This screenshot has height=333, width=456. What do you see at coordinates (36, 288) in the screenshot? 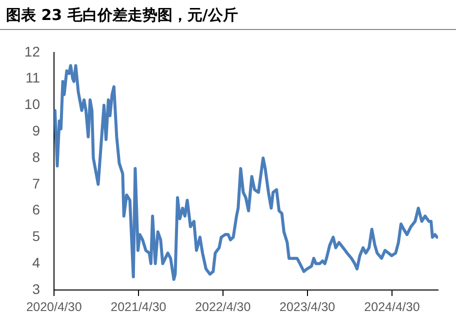
I see `y-tick-label: 3` at bounding box center [36, 288].